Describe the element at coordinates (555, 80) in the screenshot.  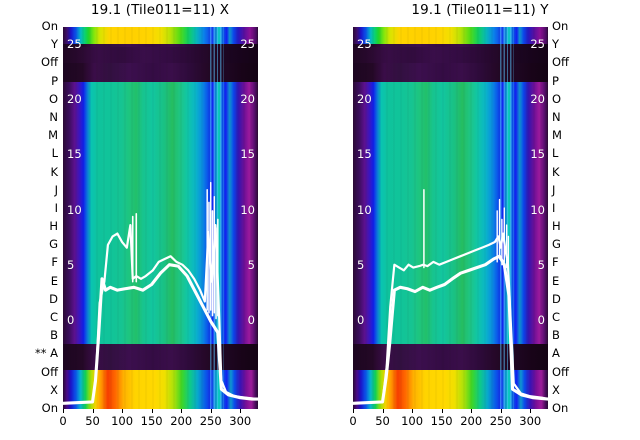
I see `category-label-p: P` at that location.